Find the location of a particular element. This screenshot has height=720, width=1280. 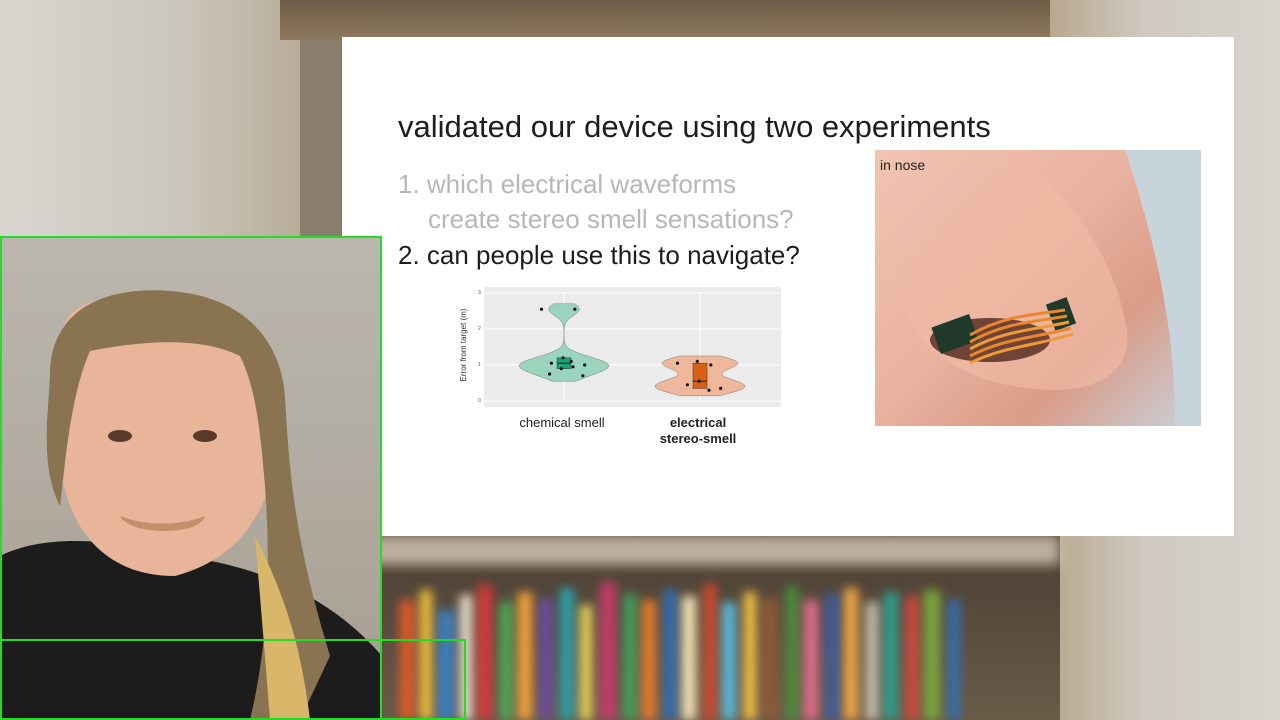

nose-illustration is located at coordinates (1052, 288).